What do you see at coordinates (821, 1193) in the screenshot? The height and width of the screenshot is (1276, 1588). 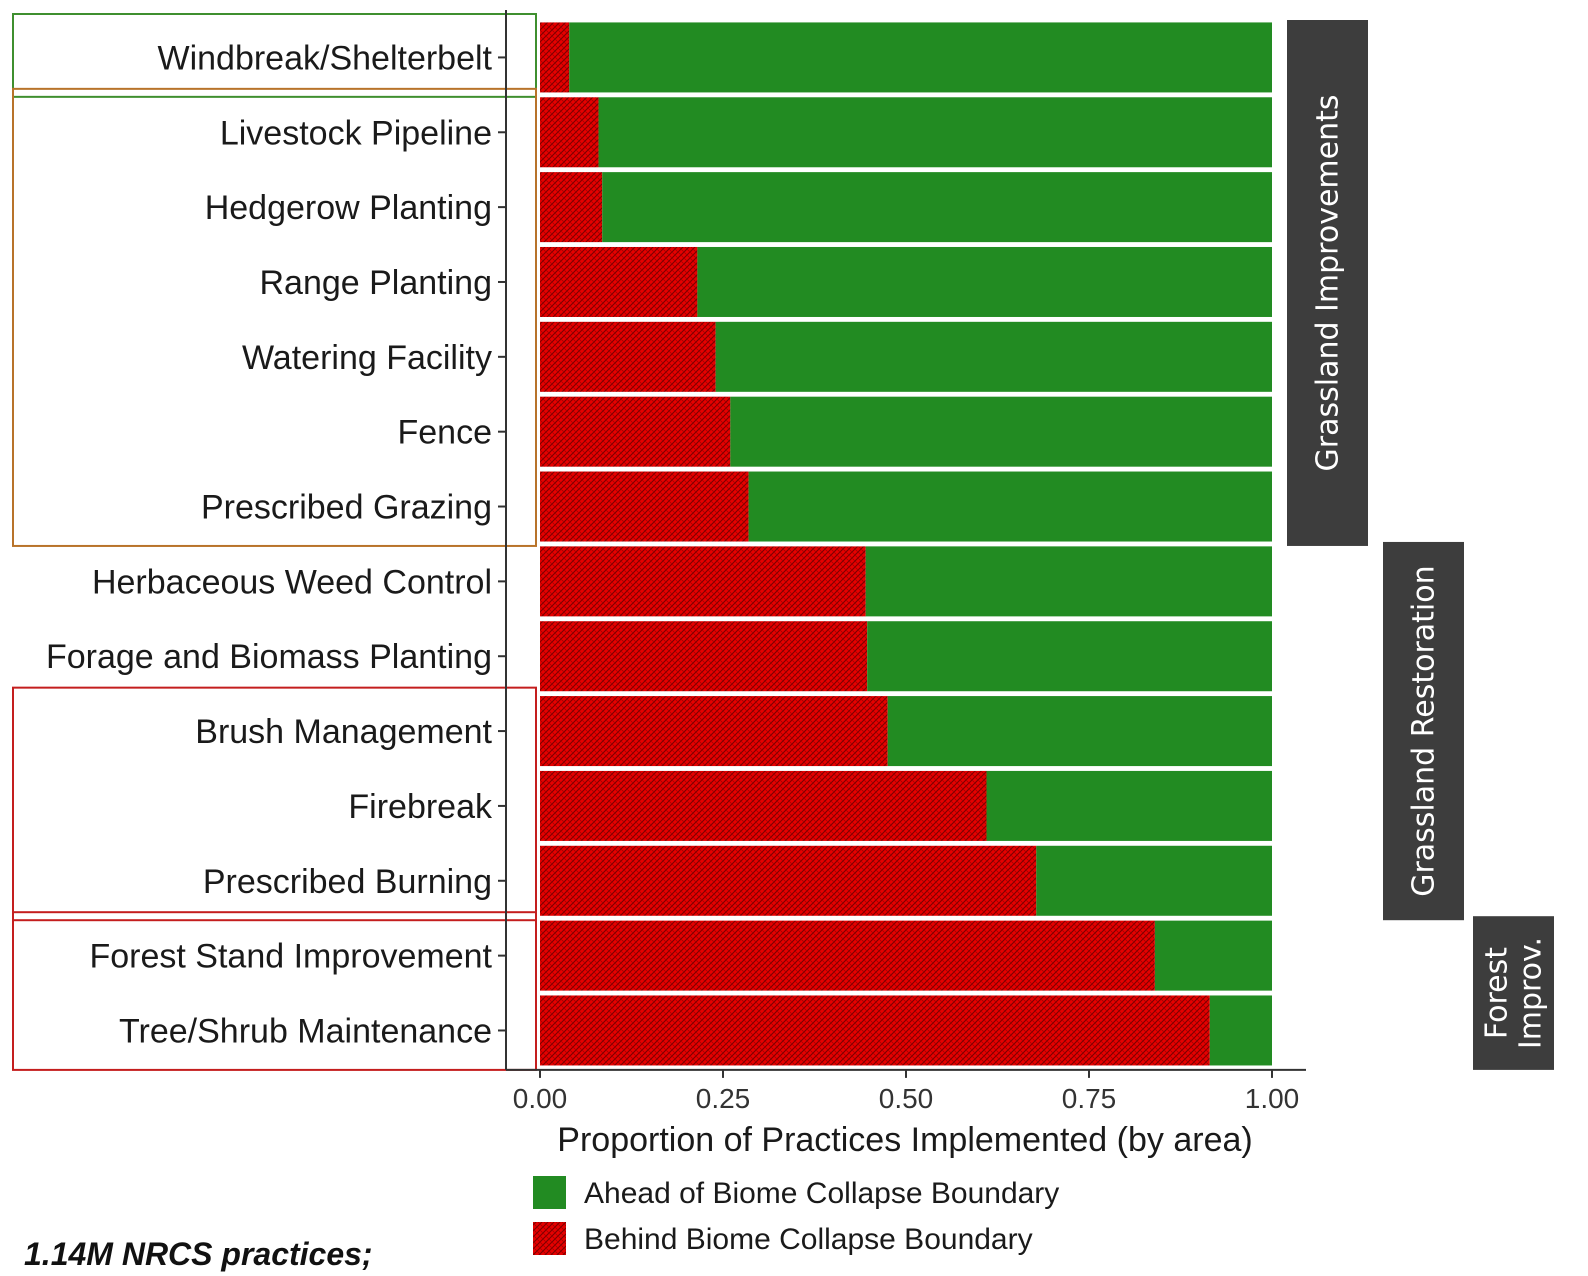 I see `legend-label-ahead: Ahead of Biome Collapse Boundary` at bounding box center [821, 1193].